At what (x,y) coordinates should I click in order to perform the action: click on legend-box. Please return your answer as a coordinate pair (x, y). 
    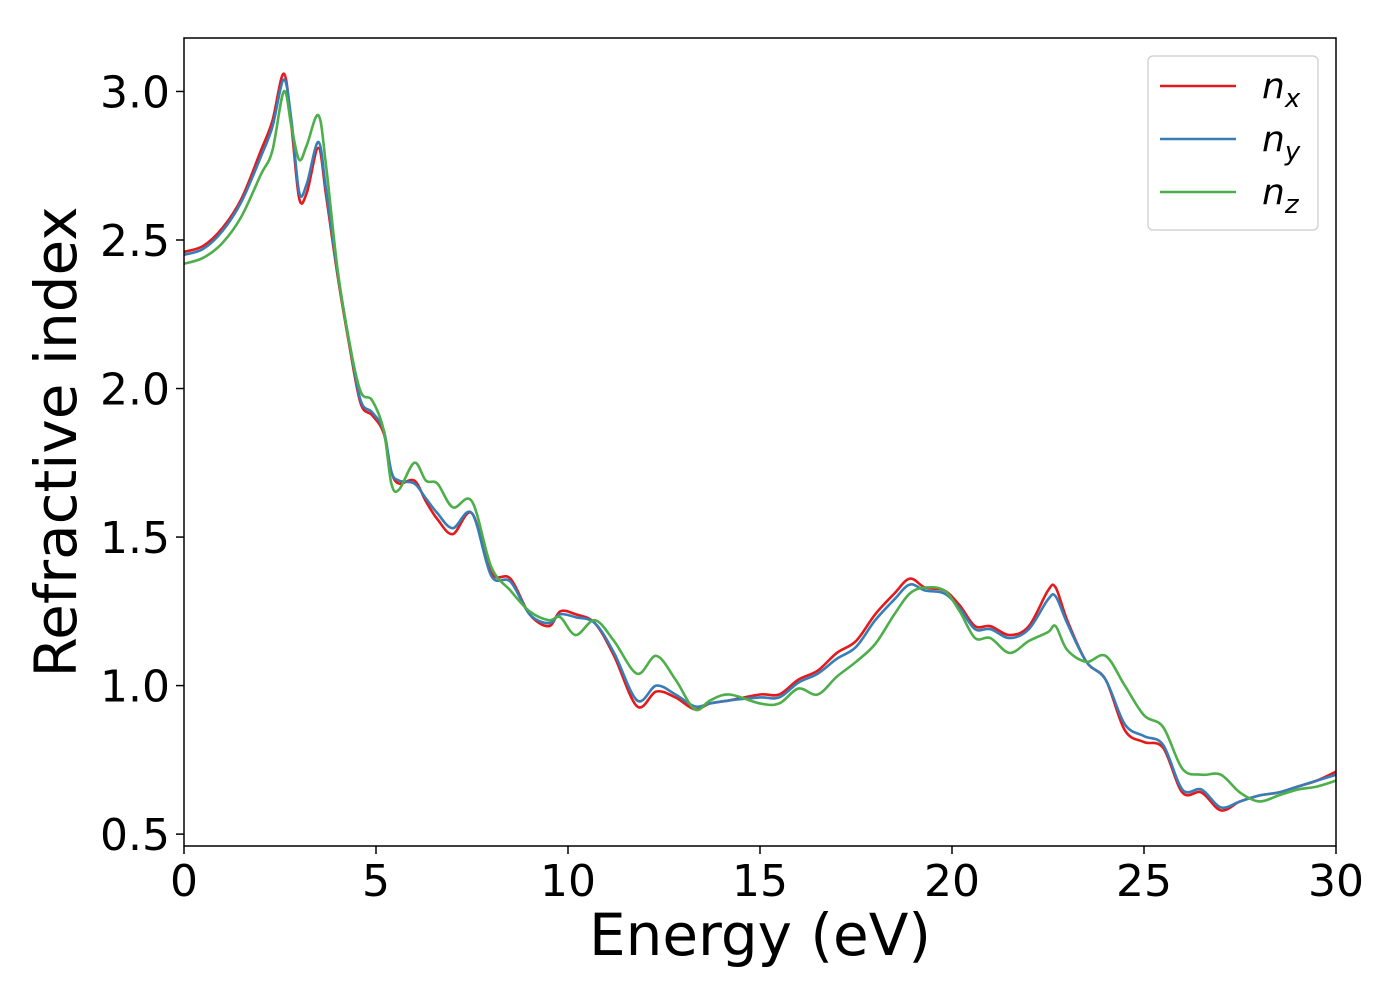
    Looking at the image, I should click on (1233, 143).